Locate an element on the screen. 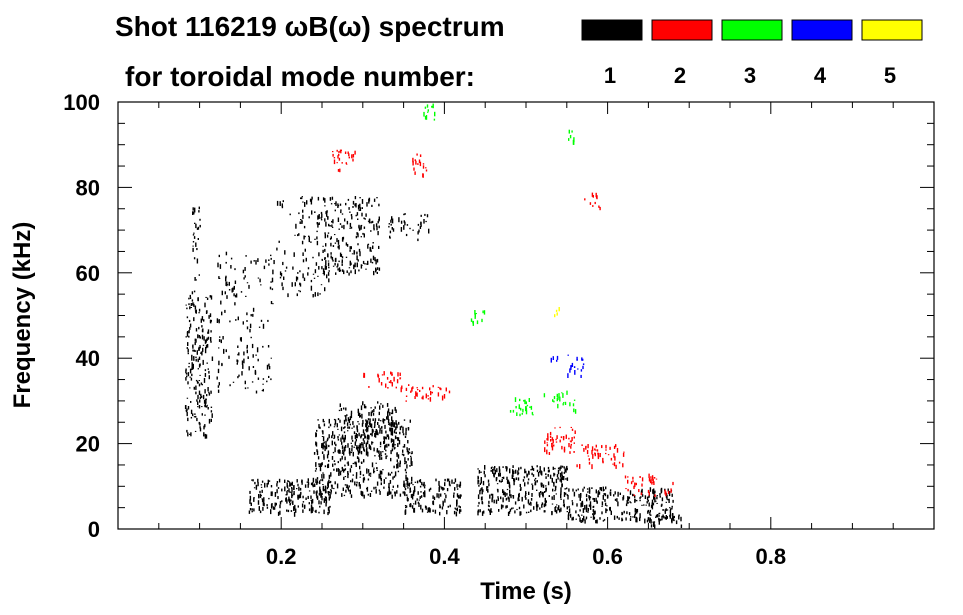  series-n=3-region-0 is located at coordinates (429, 112).